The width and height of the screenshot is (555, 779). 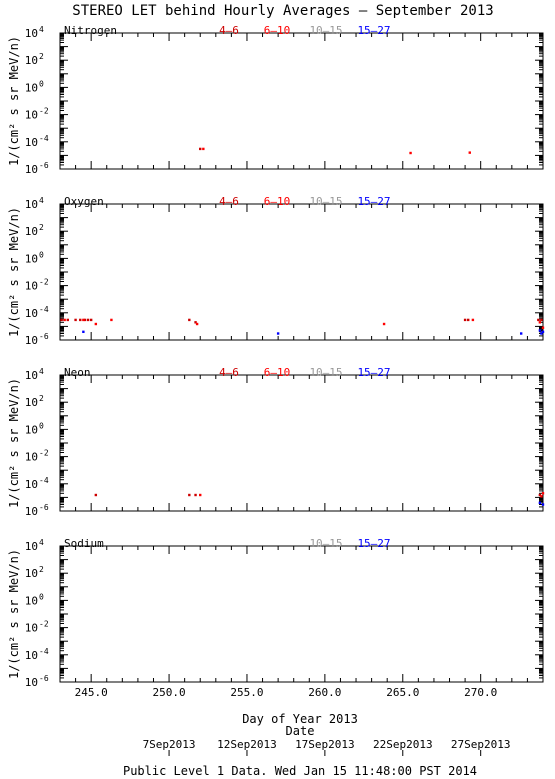 What do you see at coordinates (169, 692) in the screenshot?
I see `x-tick-label: 250.0` at bounding box center [169, 692].